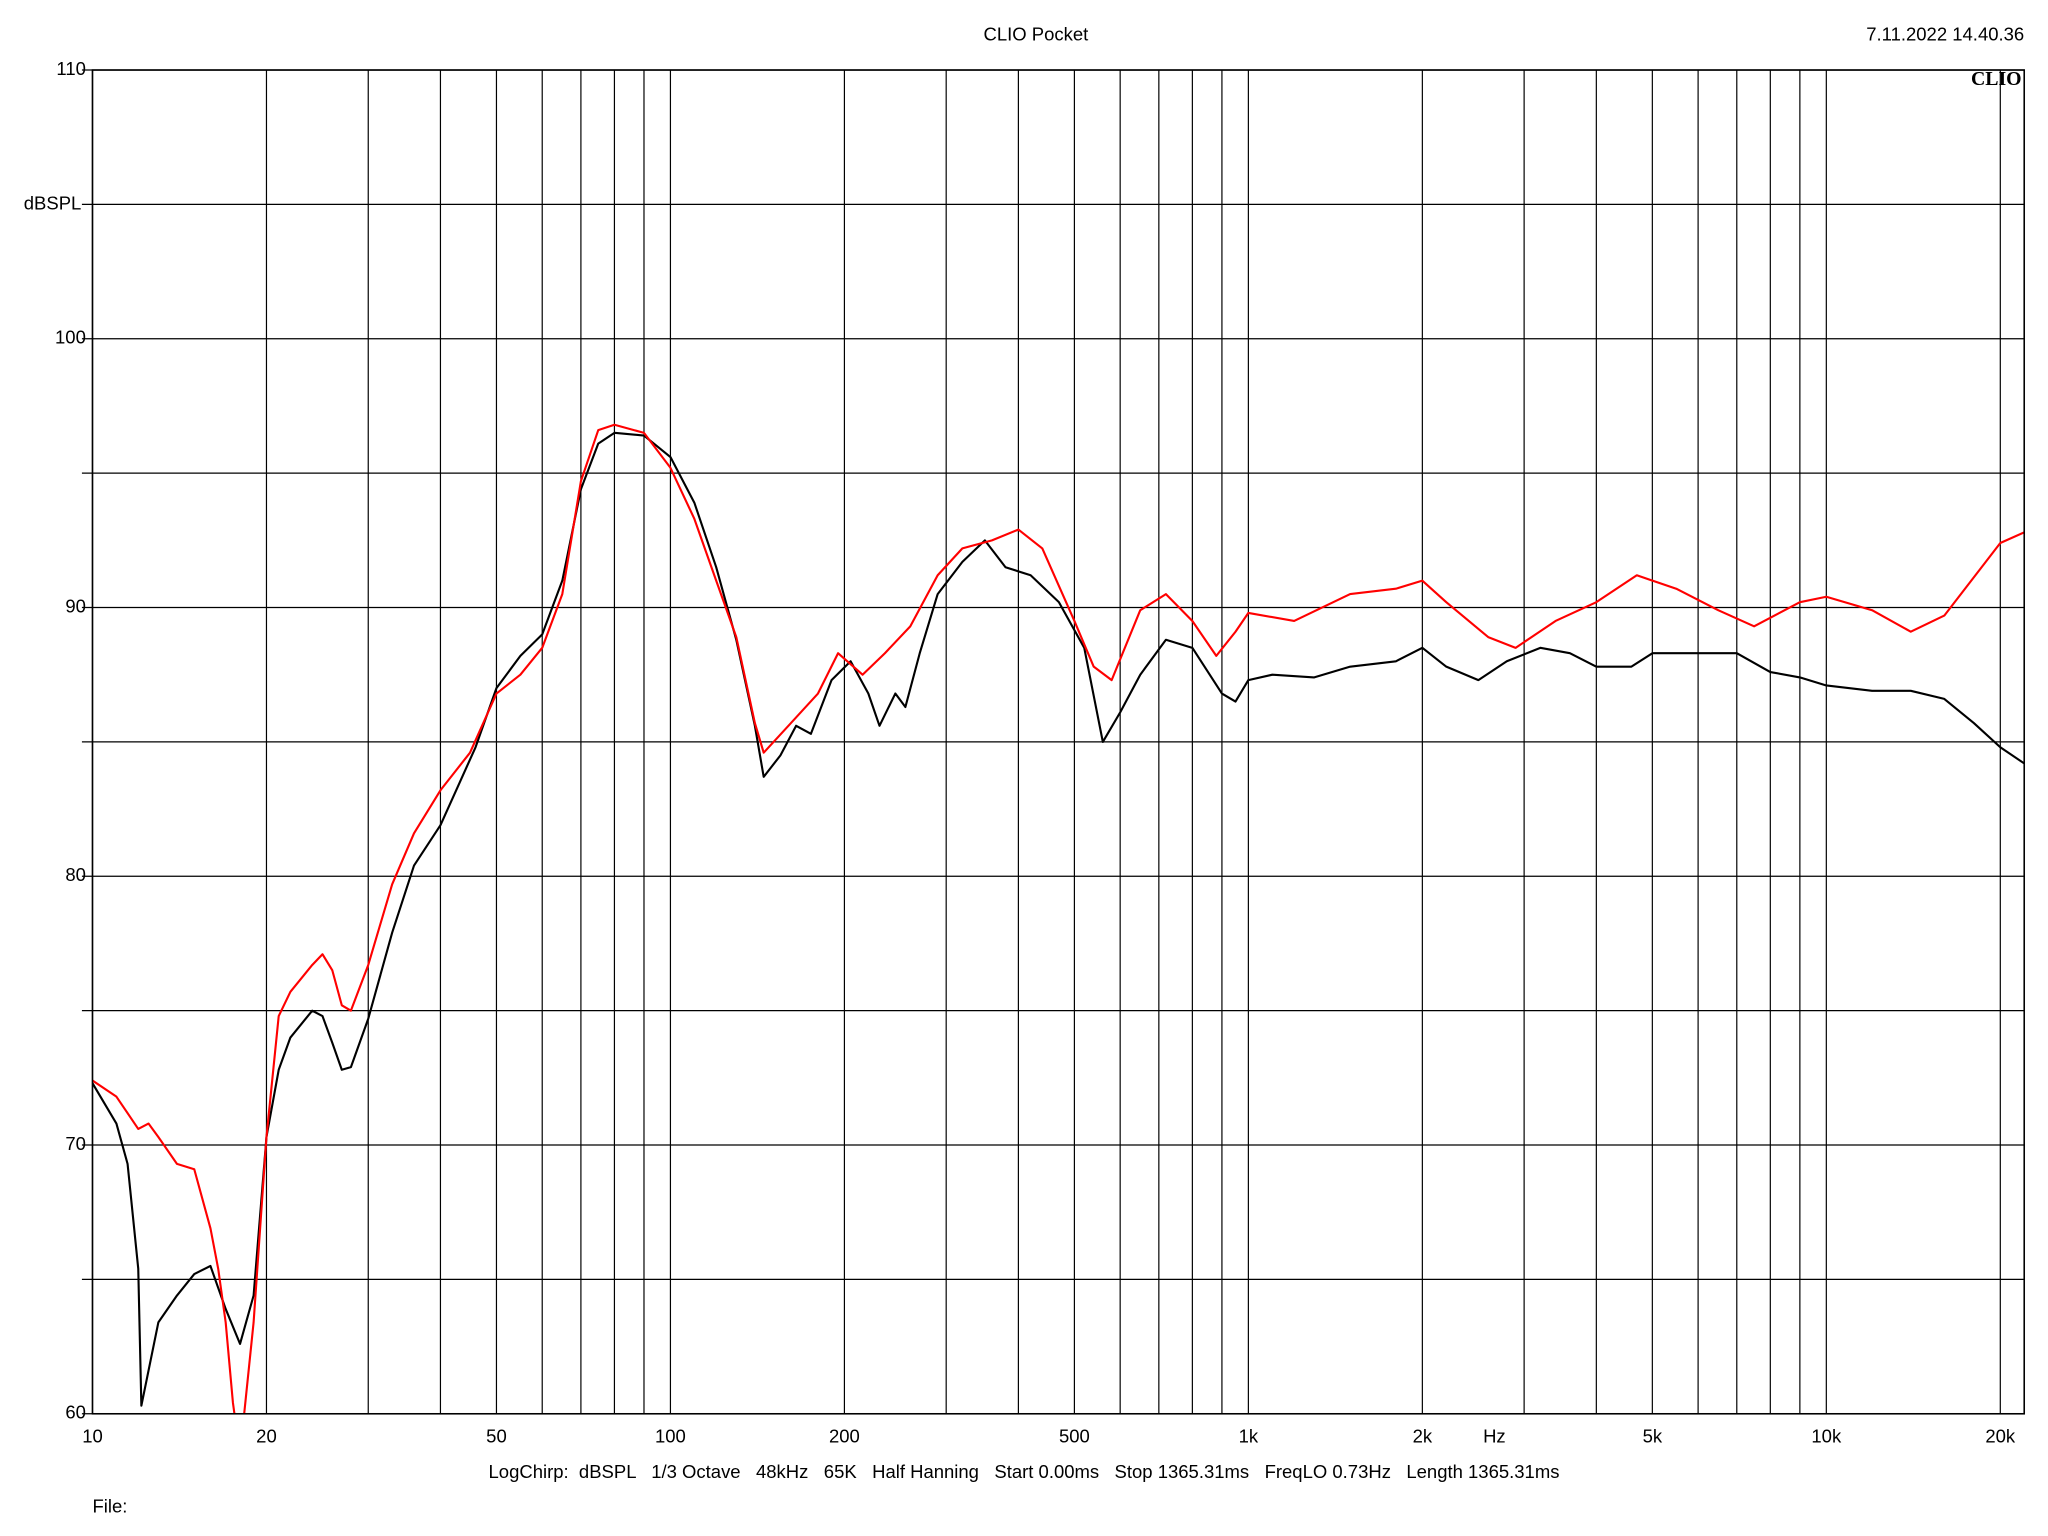  Describe the element at coordinates (1494, 1435) in the screenshot. I see `x-axis-label: Hz` at that location.